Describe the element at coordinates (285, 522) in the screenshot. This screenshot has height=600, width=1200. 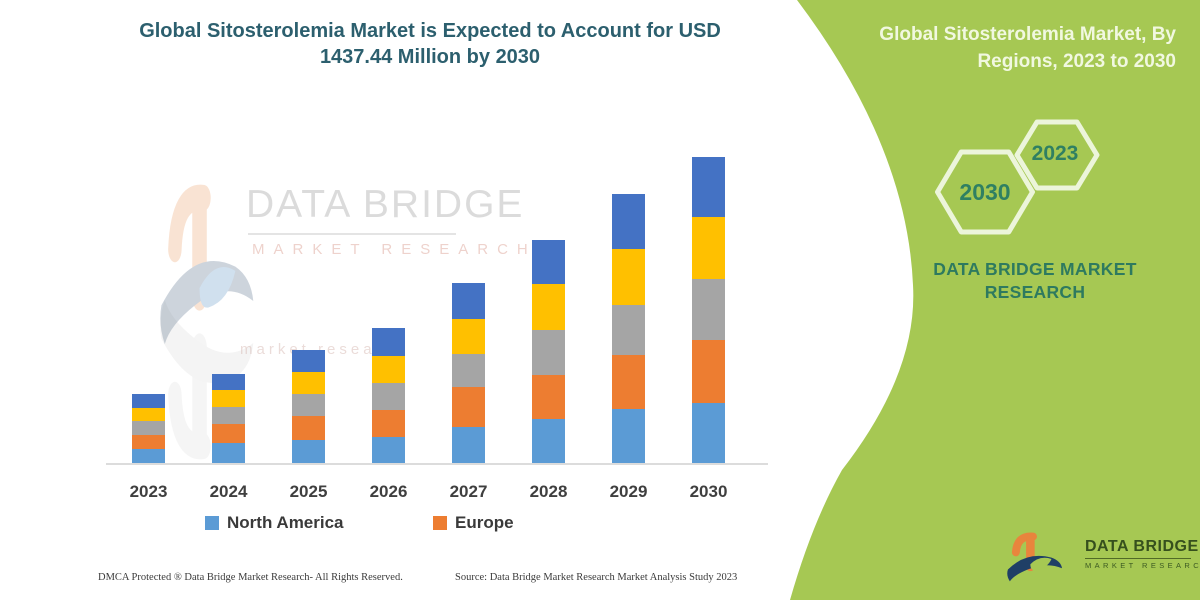
I see `legend-label: North America` at that location.